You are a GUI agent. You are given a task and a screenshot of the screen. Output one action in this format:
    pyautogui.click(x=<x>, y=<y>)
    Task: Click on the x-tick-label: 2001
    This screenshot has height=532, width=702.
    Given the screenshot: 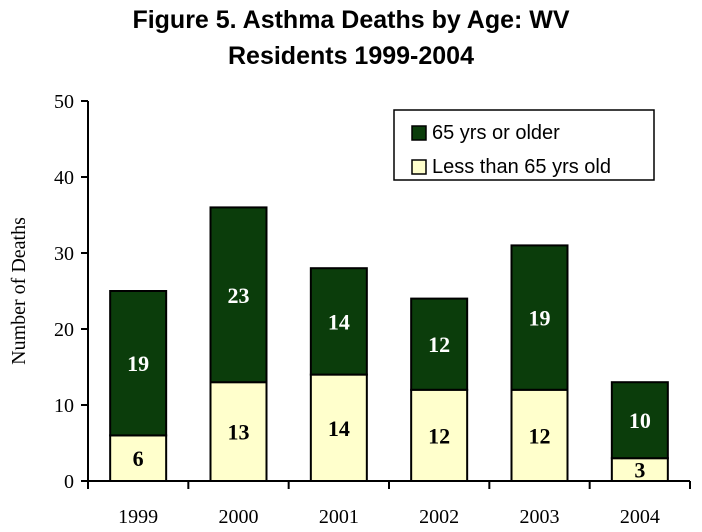 What is the action you would take?
    pyautogui.click(x=339, y=517)
    